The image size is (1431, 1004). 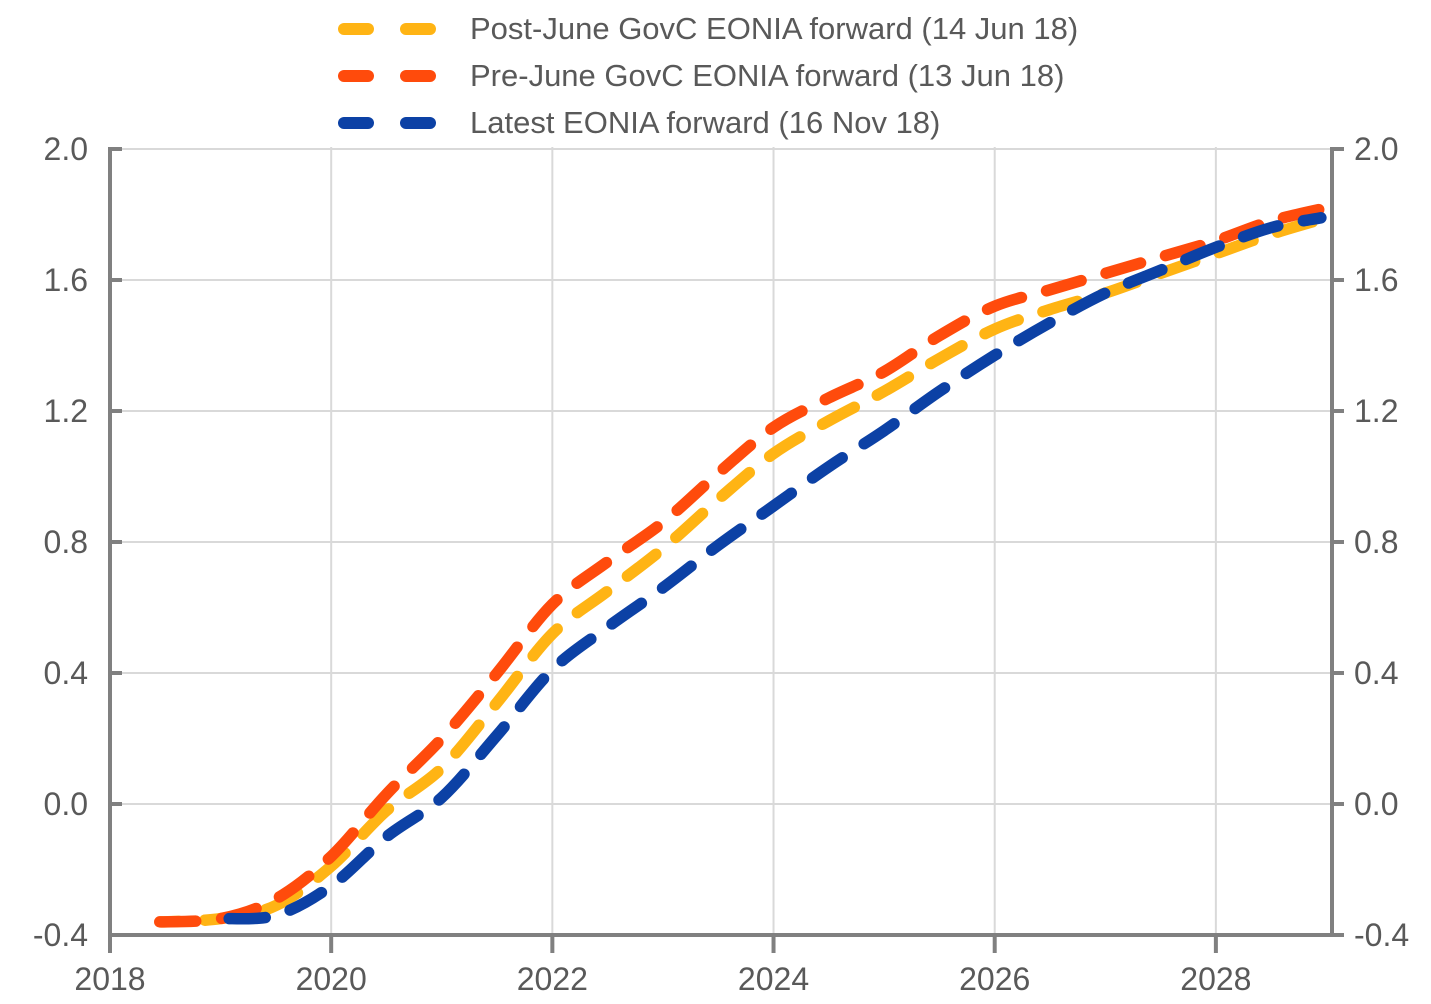 What do you see at coordinates (109, 979) in the screenshot?
I see `svg-text: 2018` at bounding box center [109, 979].